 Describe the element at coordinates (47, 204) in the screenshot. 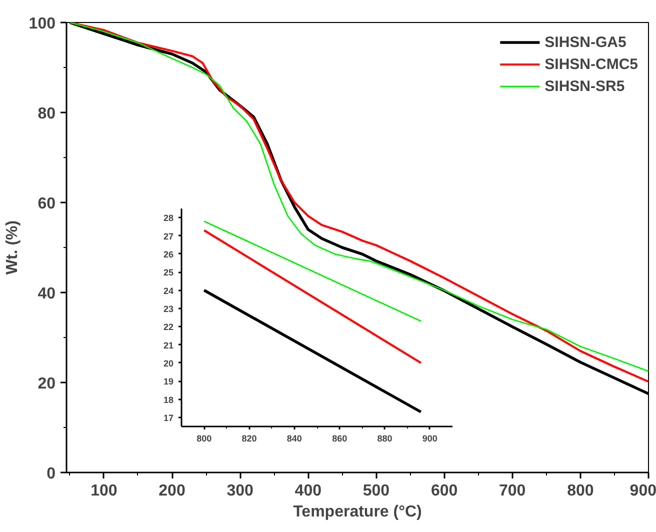

I see `y-tick-label: 60` at that location.